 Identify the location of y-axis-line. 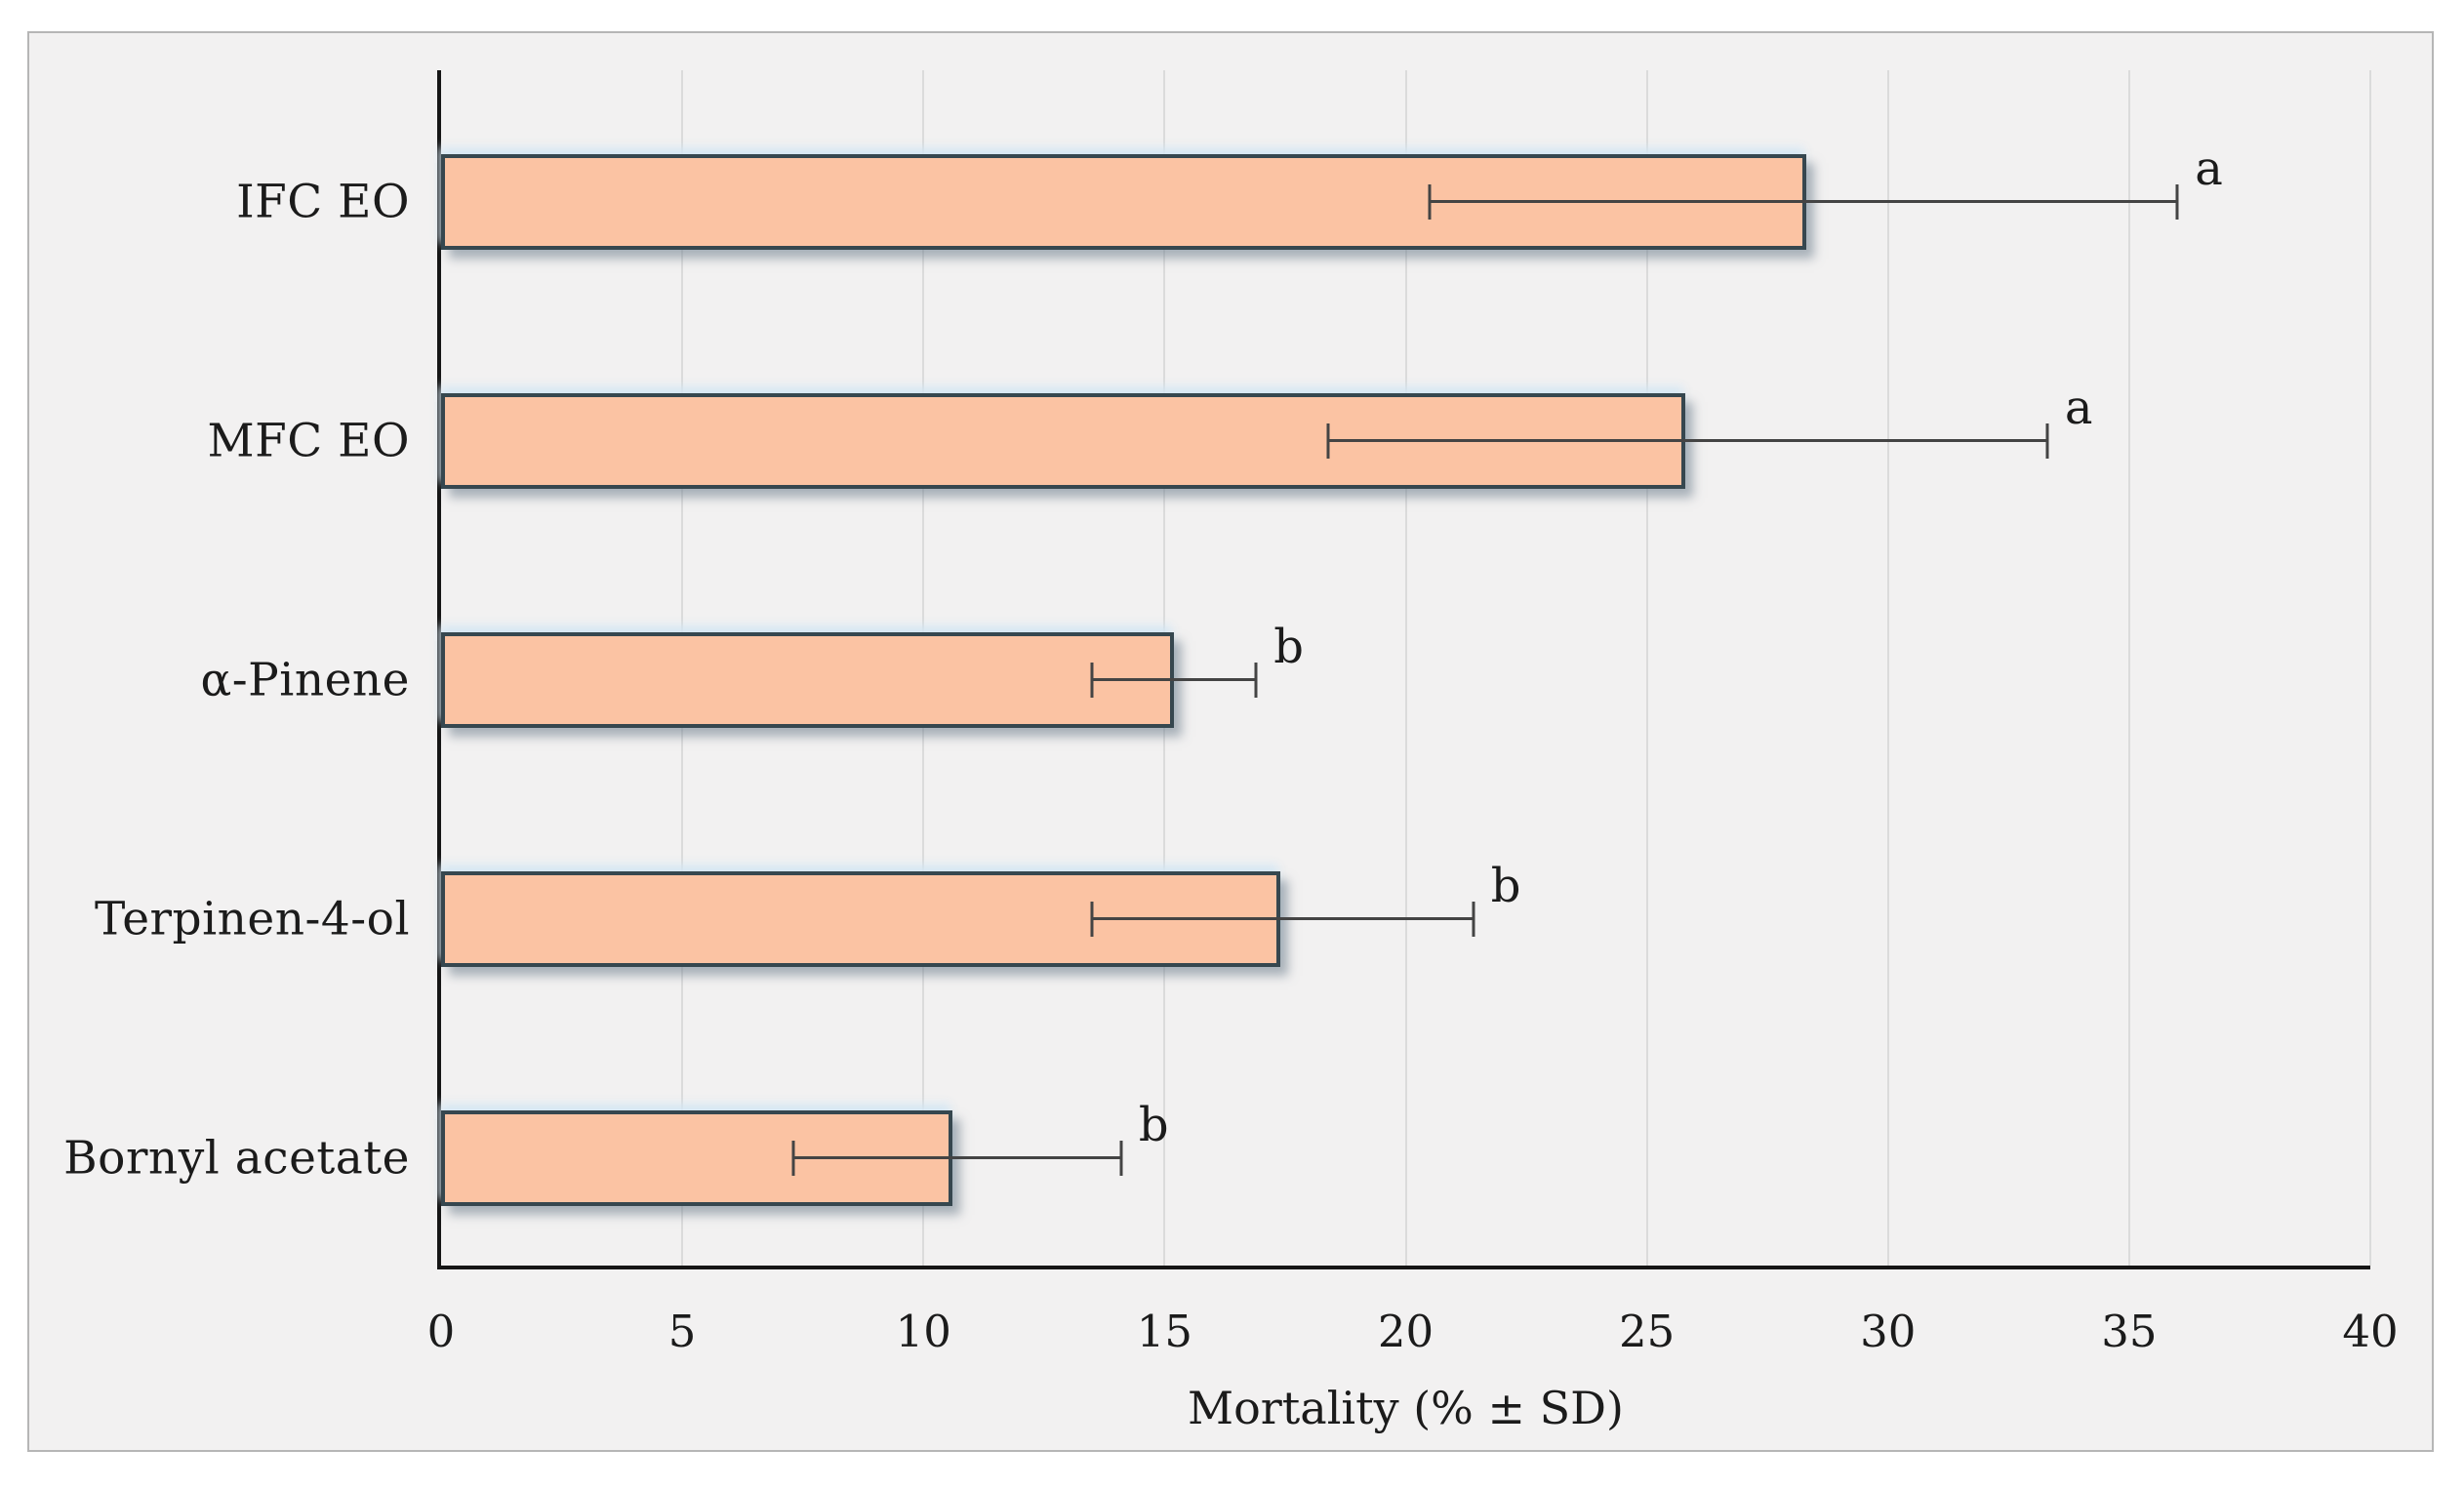
(439, 670).